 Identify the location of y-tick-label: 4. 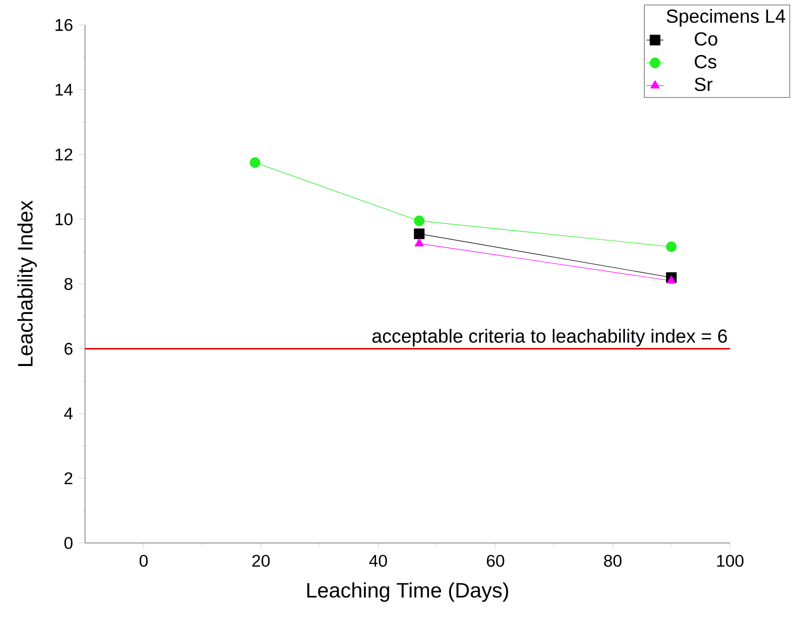
(68, 414).